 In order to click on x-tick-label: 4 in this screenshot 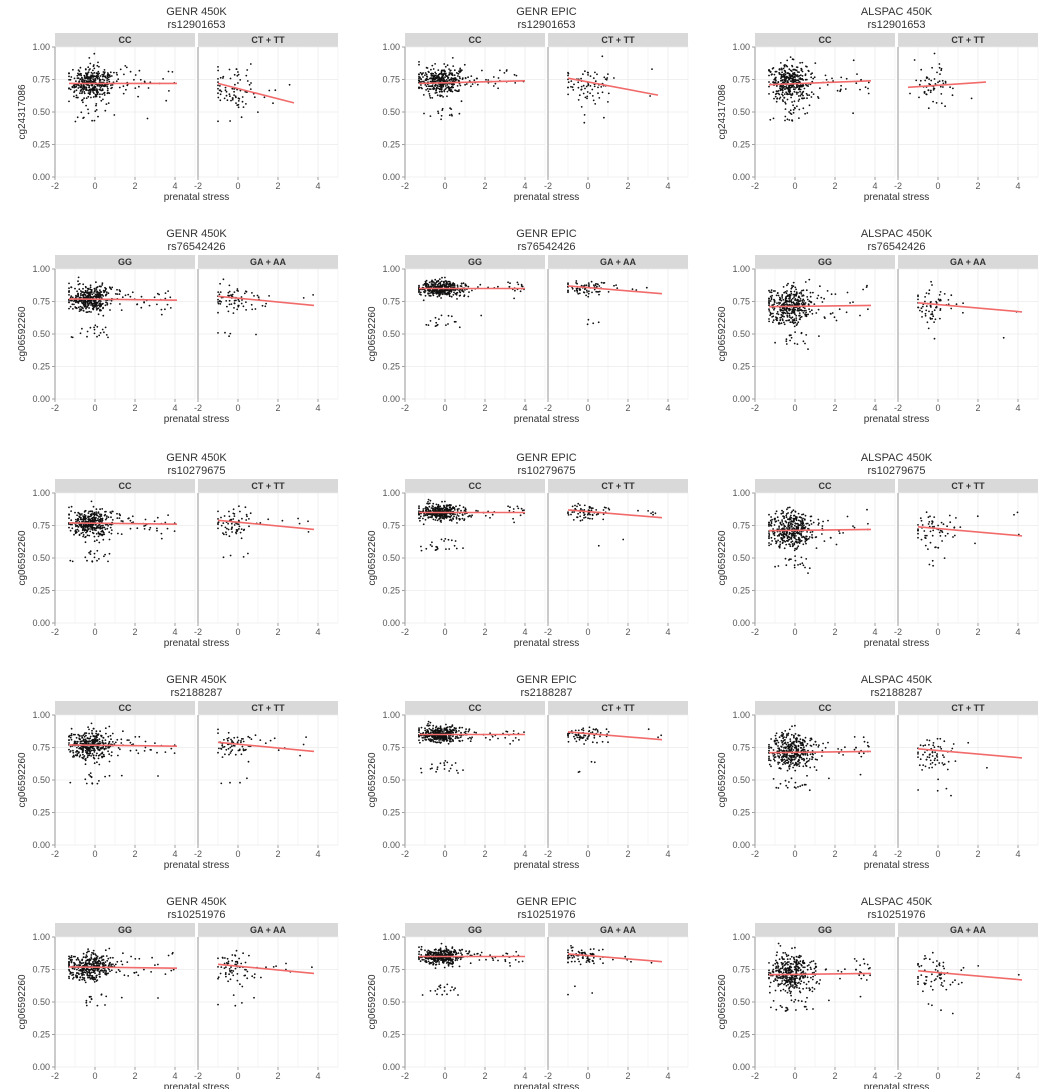, I will do `click(174, 632)`.